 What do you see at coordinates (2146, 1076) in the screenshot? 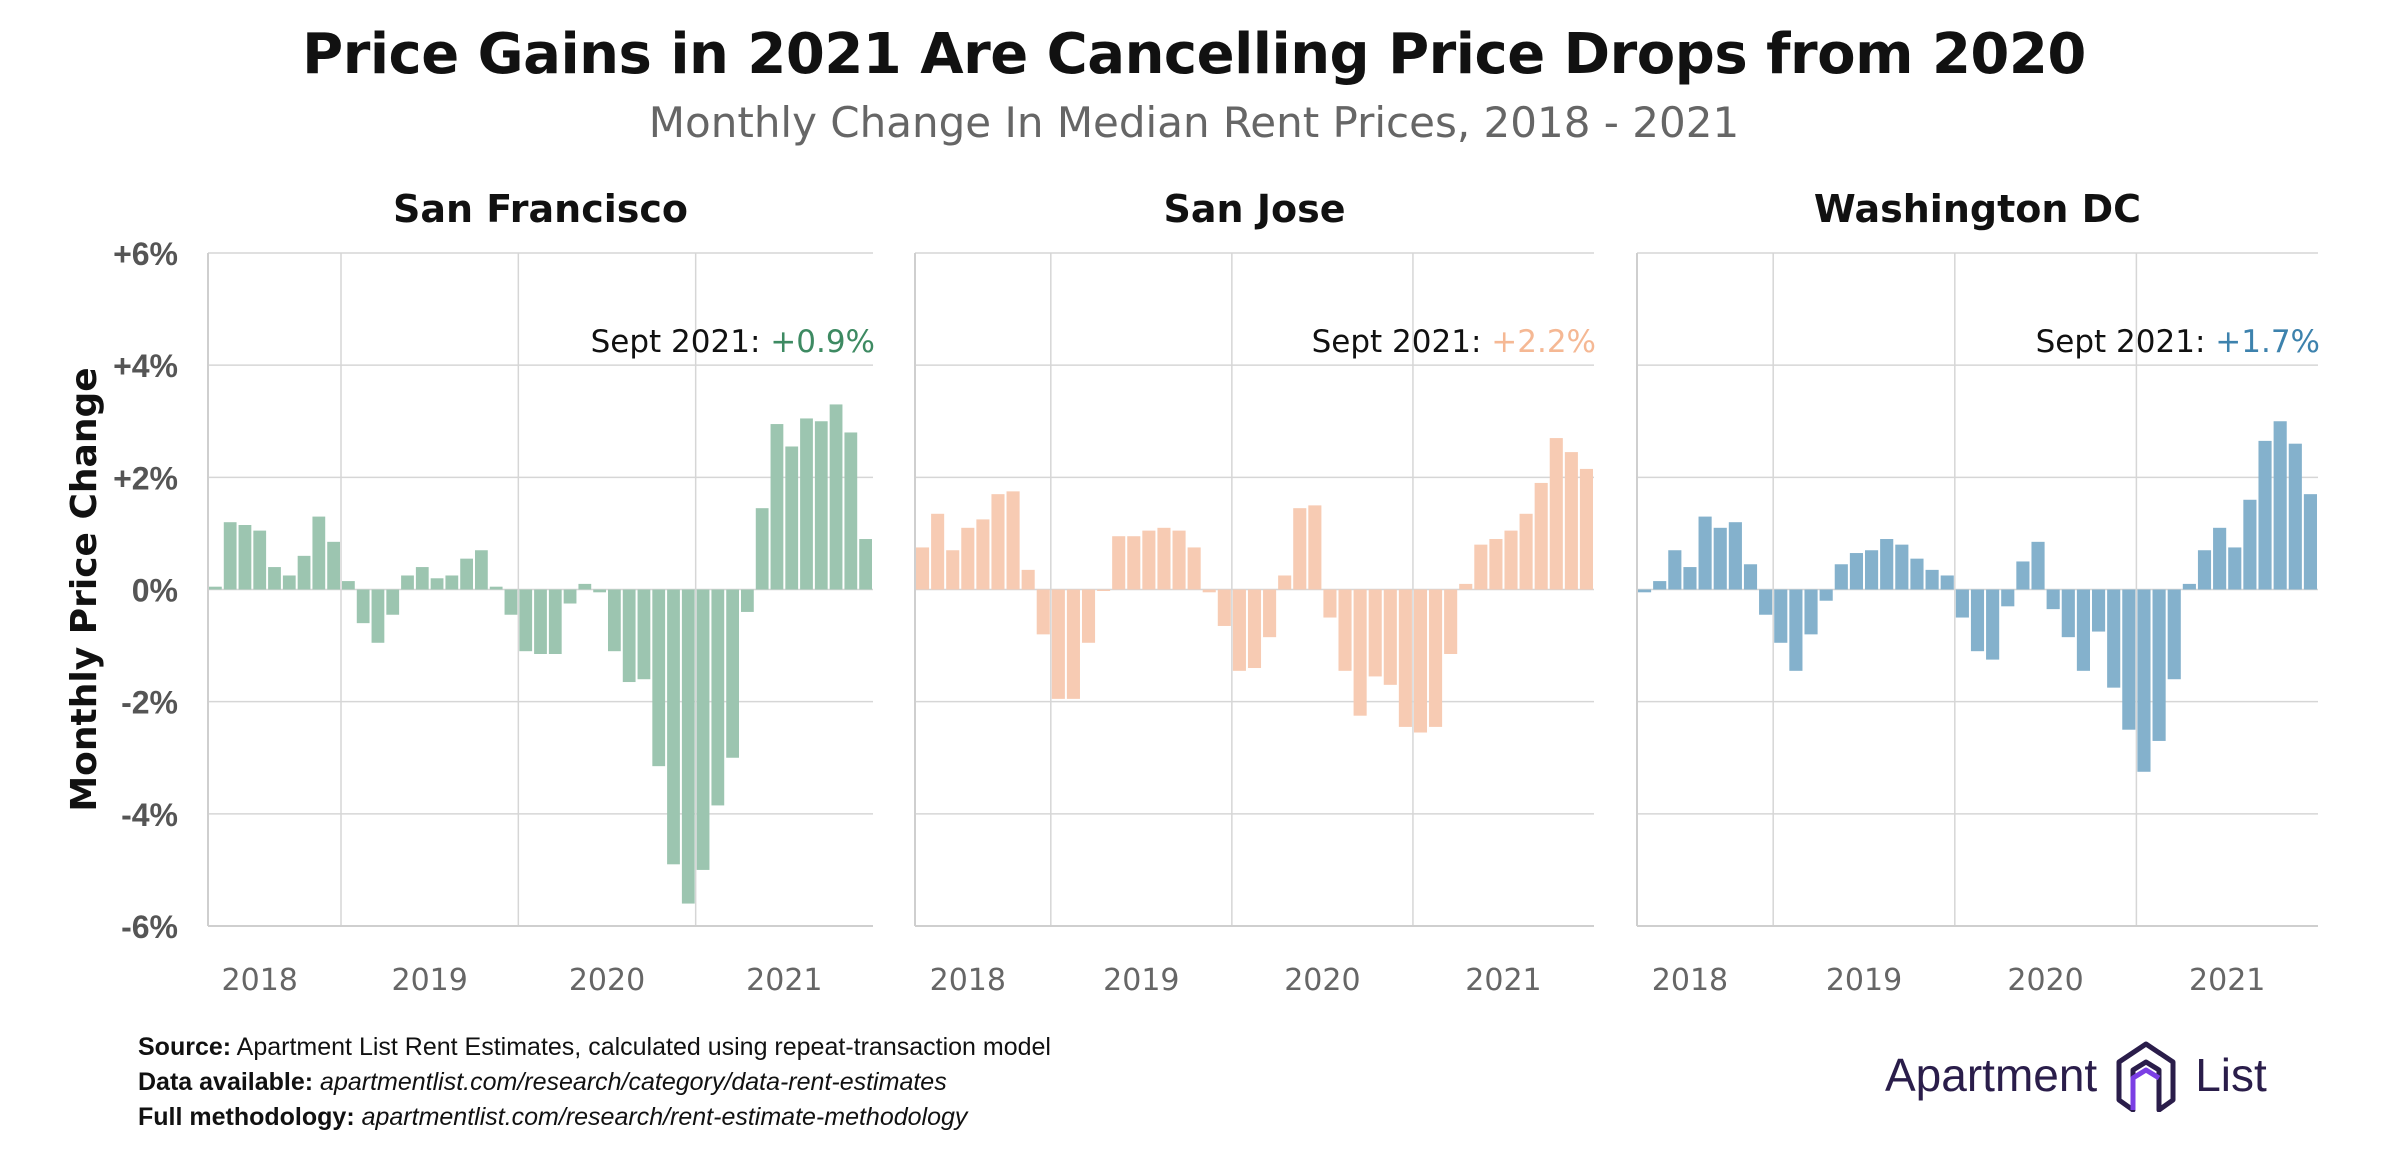
I see `apartment-list-logo-icon` at bounding box center [2146, 1076].